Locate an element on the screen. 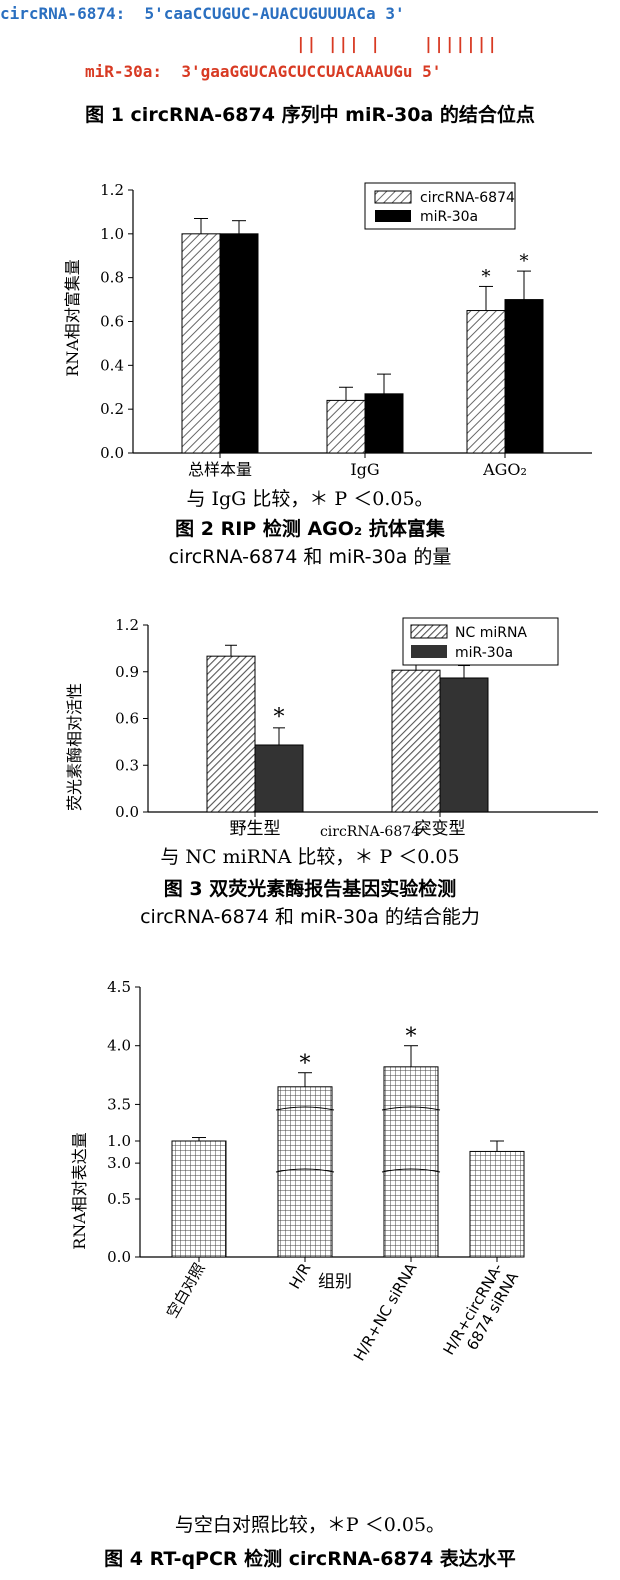 This screenshot has width=620, height=1580. legend-label-circrna: circRNA-6874 is located at coordinates (467, 198).